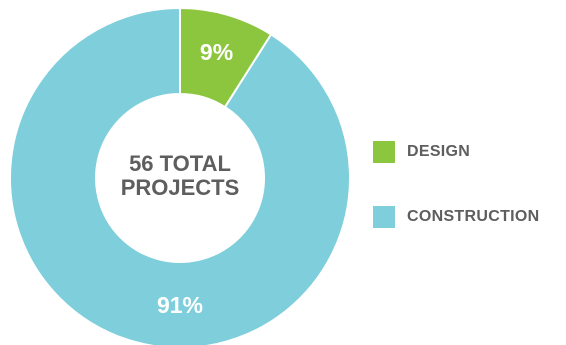 The height and width of the screenshot is (345, 566). What do you see at coordinates (180, 305) in the screenshot?
I see `slice-label-construction: 91%` at bounding box center [180, 305].